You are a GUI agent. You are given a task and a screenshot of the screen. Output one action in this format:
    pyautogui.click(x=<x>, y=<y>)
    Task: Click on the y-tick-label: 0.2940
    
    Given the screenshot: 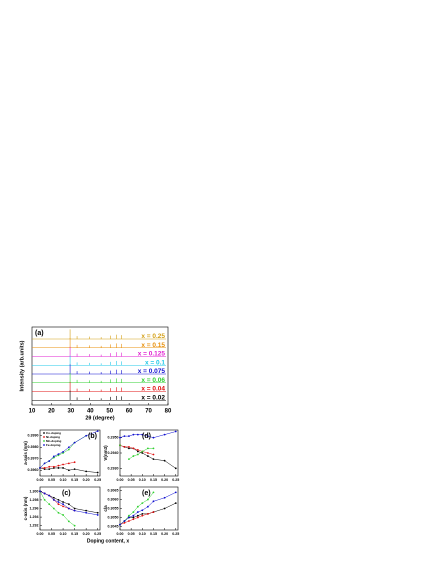 What is the action you would take?
    pyautogui.click(x=113, y=453)
    